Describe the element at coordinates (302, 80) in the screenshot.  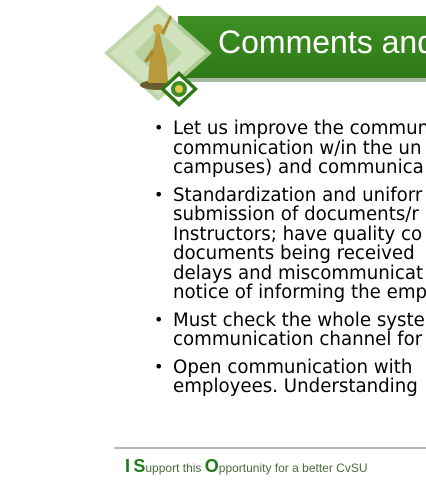
I see `title-banner-underline` at that location.